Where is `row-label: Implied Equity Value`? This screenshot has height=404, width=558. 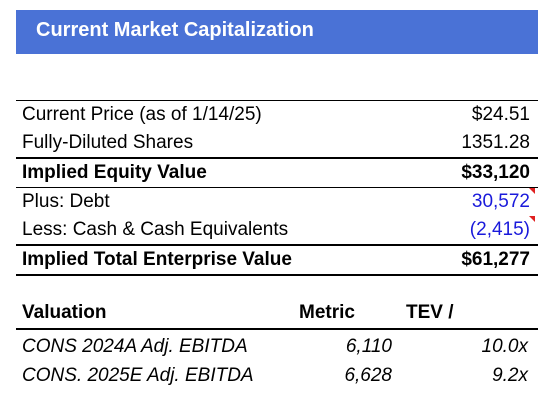
row-label: Implied Equity Value is located at coordinates (114, 172).